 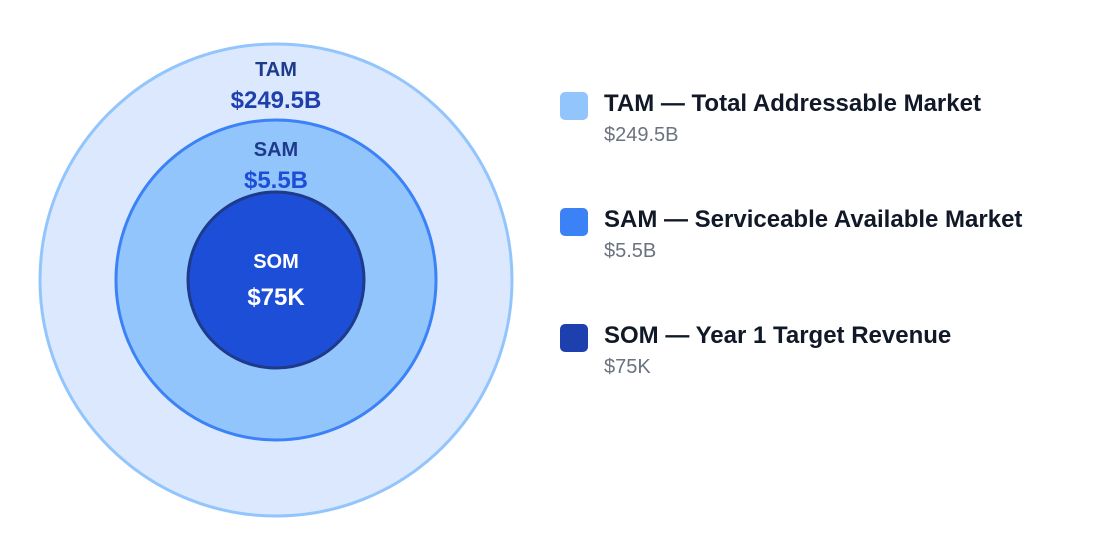 What do you see at coordinates (574, 106) in the screenshot?
I see `tam-swatch` at bounding box center [574, 106].